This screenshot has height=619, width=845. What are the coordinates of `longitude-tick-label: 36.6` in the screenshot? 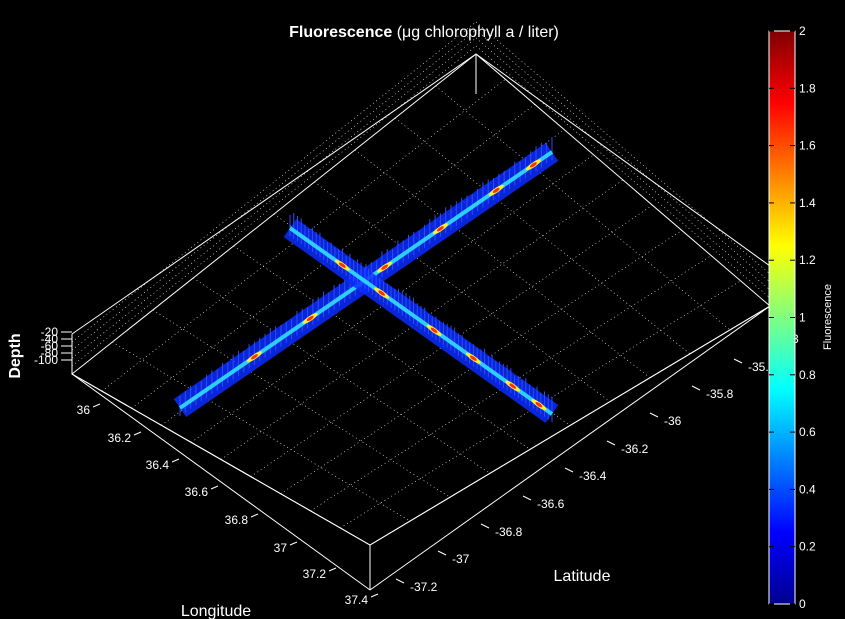 It's located at (197, 492).